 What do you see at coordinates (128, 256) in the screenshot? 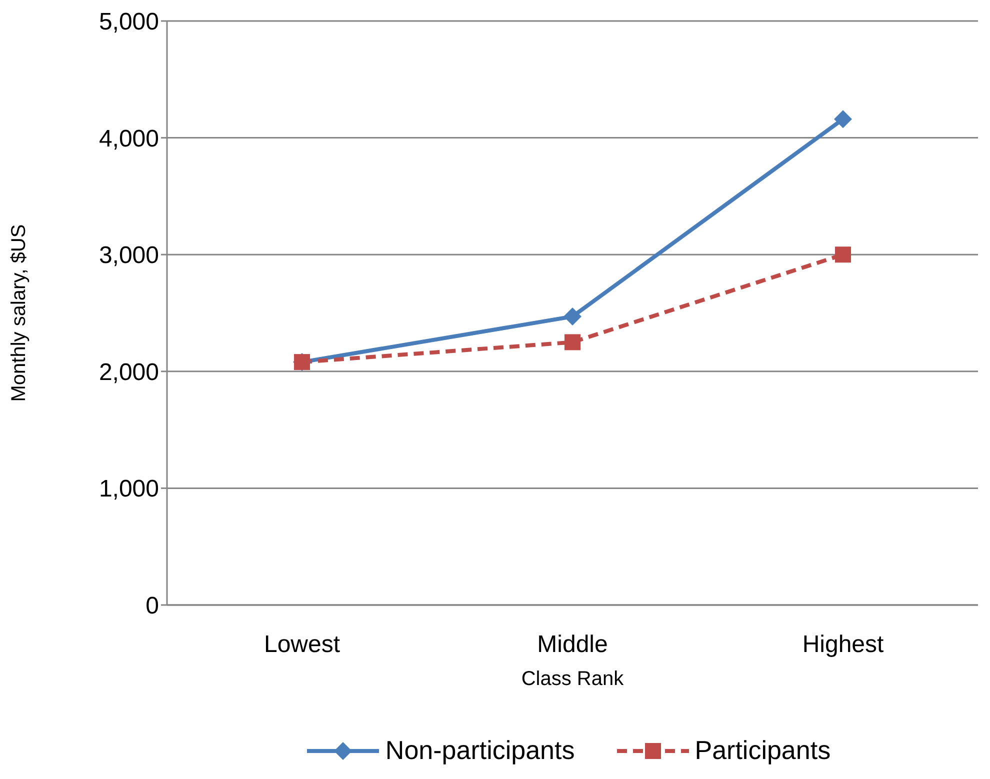
I see `y-tick-label: 3,000` at bounding box center [128, 256].